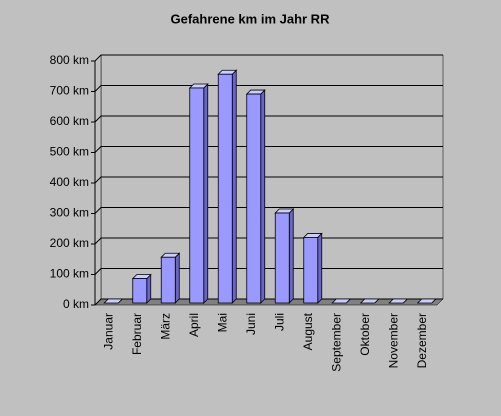 The height and width of the screenshot is (416, 501). Describe the element at coordinates (69, 182) in the screenshot. I see `y-tick-label: 400 km` at that location.